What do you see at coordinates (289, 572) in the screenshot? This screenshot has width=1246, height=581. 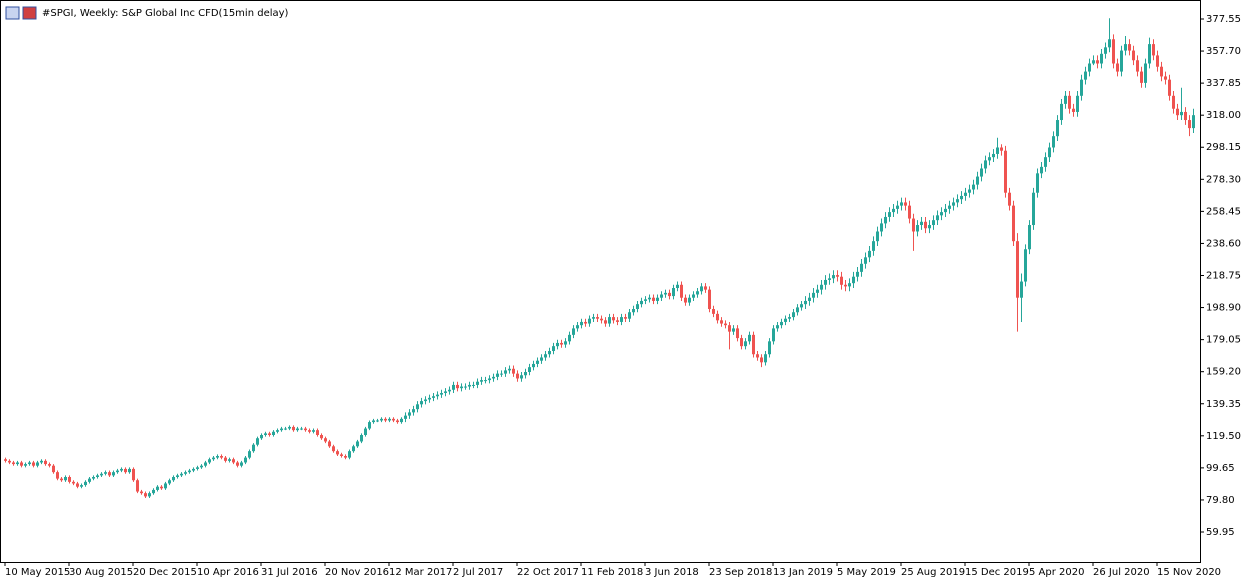 I see `x-tick-label: 31 Jul 2016` at bounding box center [289, 572].